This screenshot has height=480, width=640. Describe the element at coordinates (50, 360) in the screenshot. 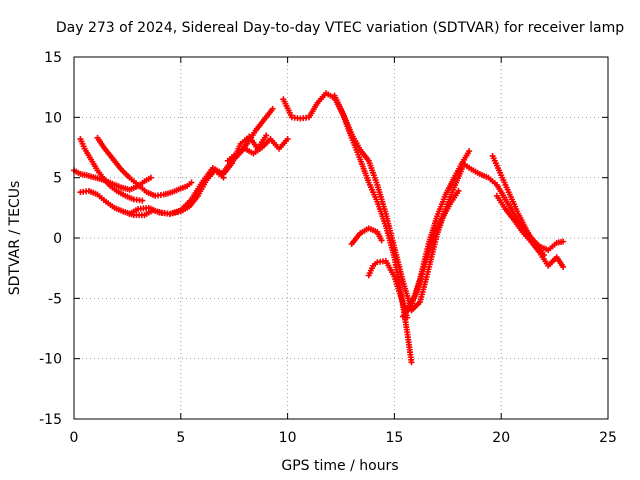

I see `y-tick-label: -10` at that location.